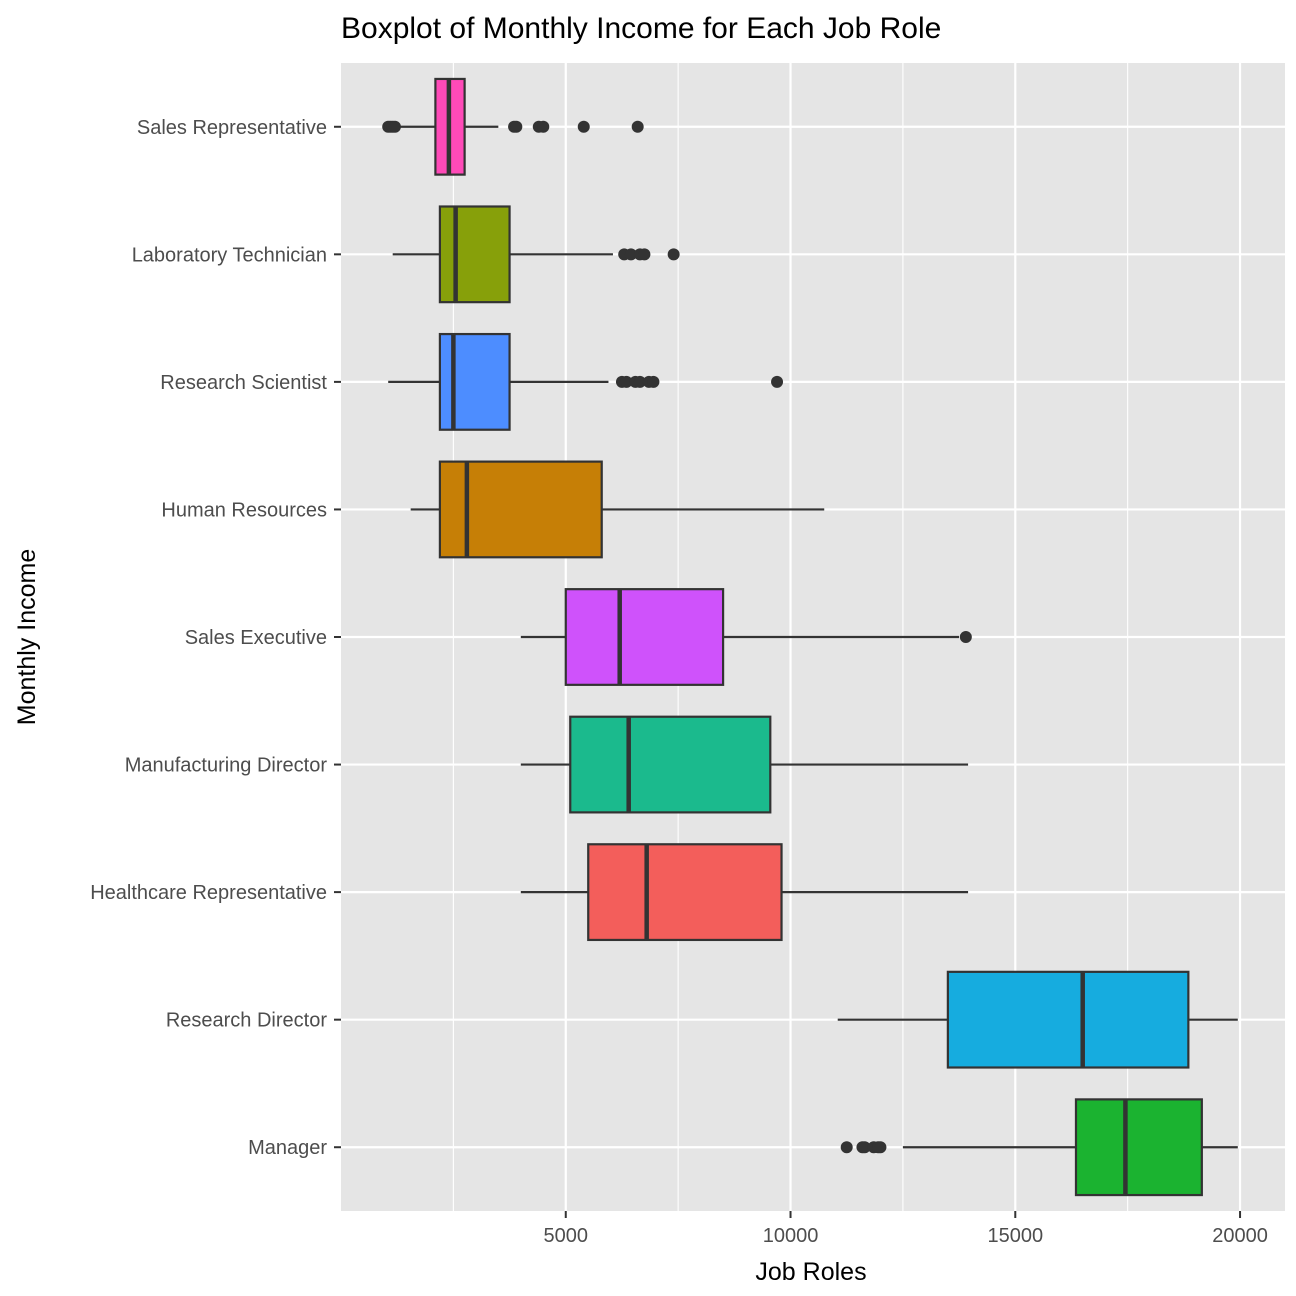  What do you see at coordinates (746, 637) in the screenshot?
I see `box-sales-executive` at bounding box center [746, 637].